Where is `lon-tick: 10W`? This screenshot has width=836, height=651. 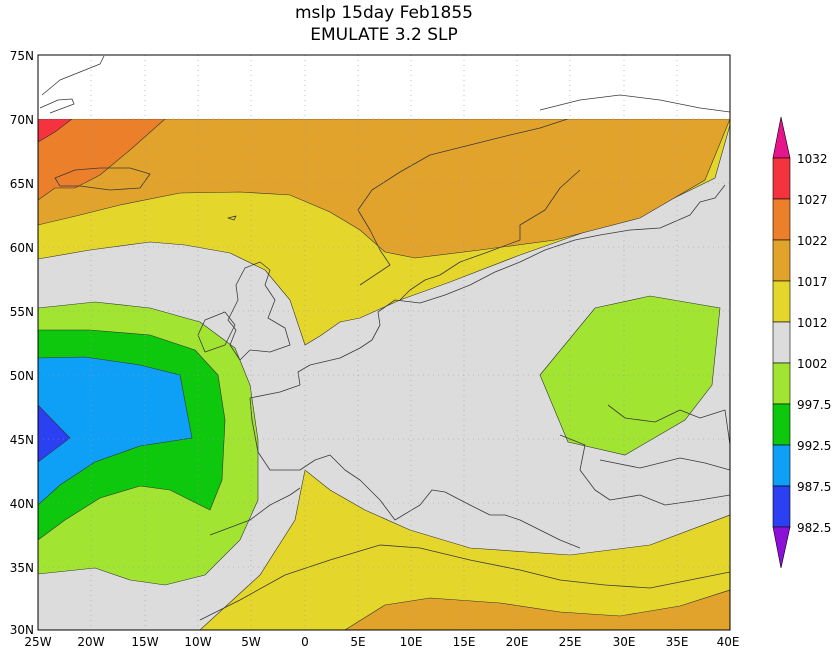 lon-tick: 10W is located at coordinates (197, 642).